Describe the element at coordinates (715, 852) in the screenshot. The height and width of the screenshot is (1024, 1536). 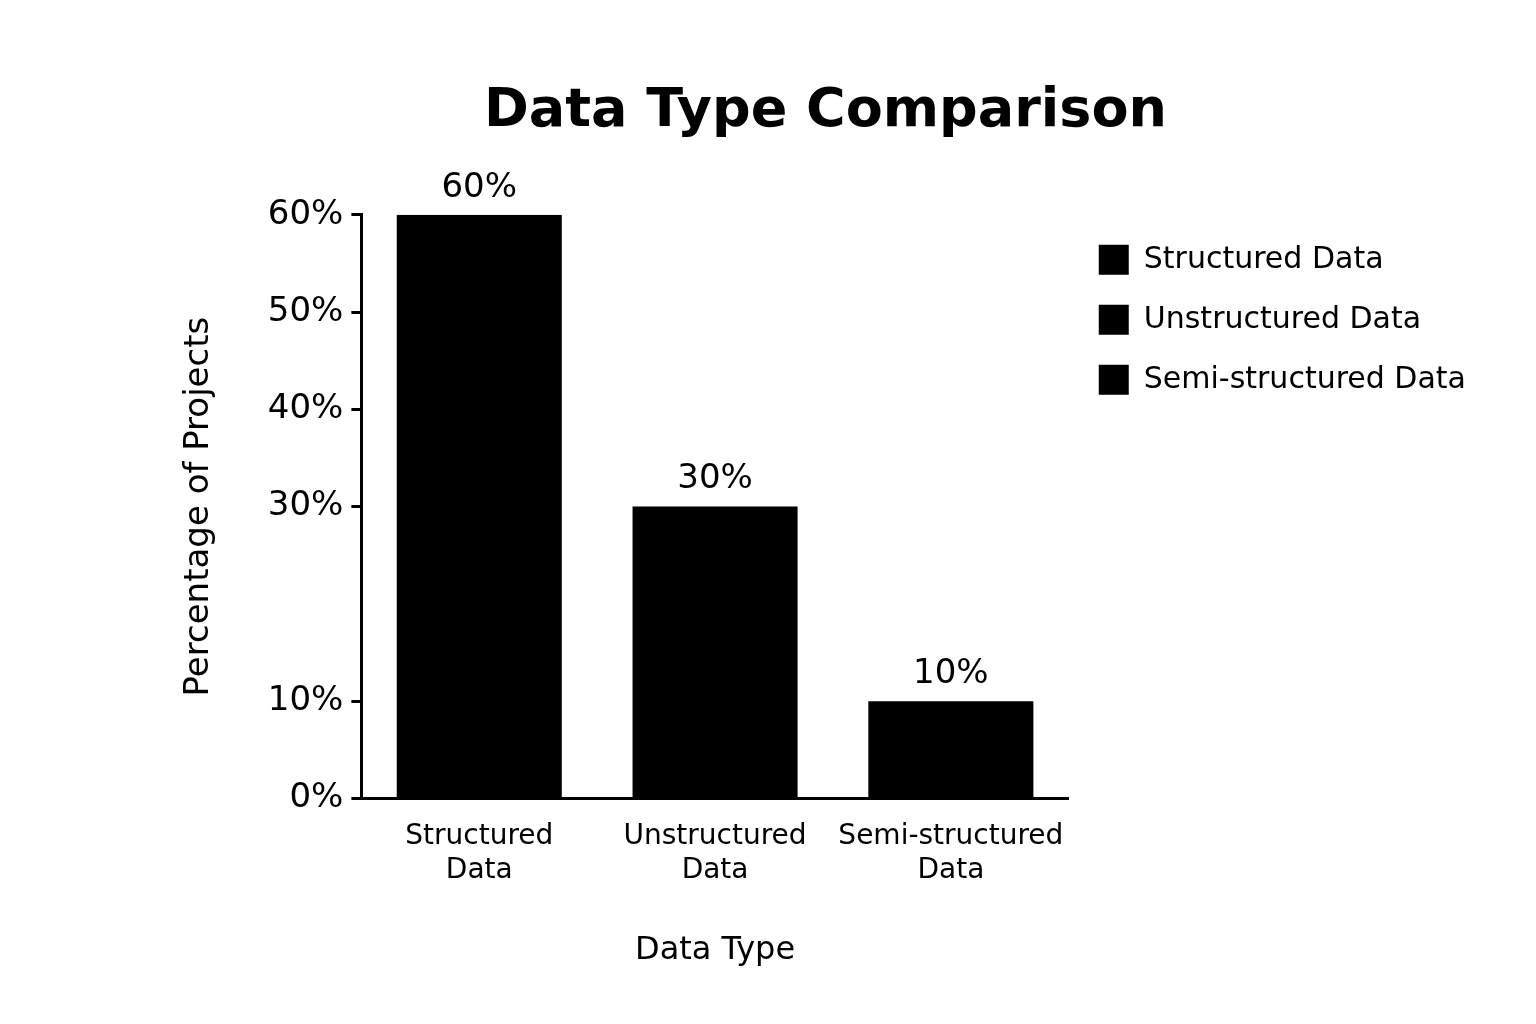
I see `x-tick-label: Unstructured Data` at that location.